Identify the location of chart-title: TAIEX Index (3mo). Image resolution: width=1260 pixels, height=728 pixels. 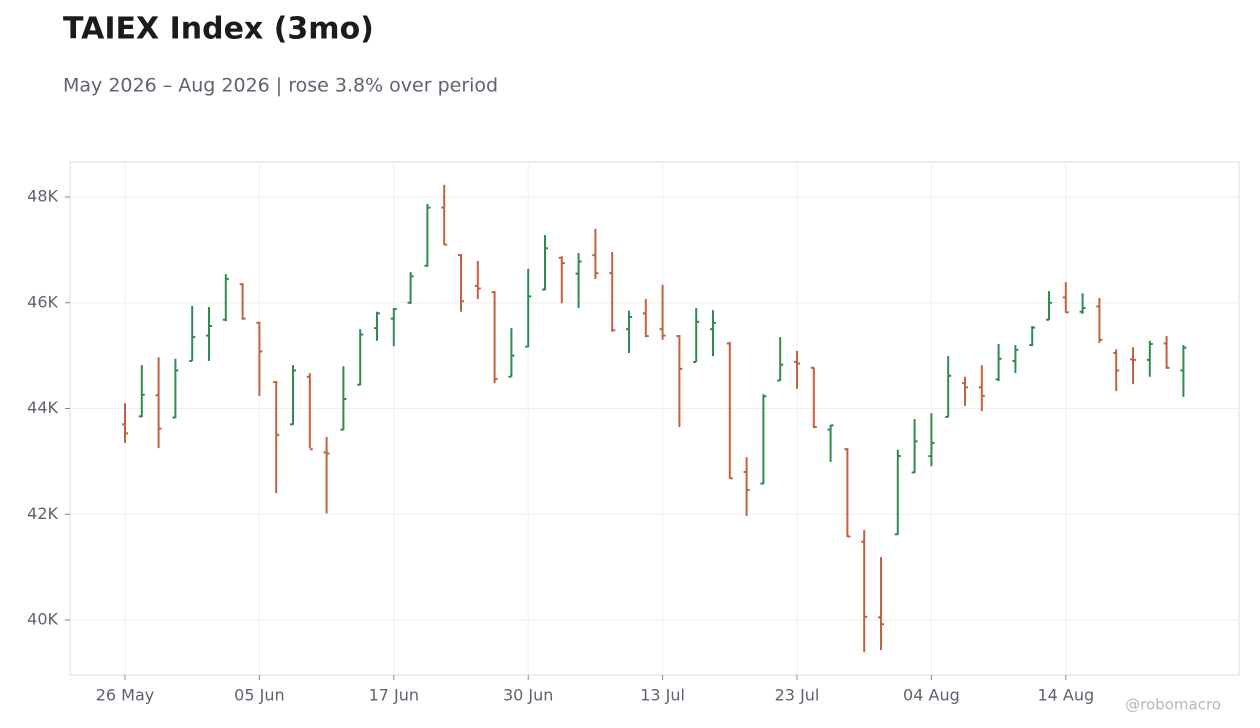
(218, 29).